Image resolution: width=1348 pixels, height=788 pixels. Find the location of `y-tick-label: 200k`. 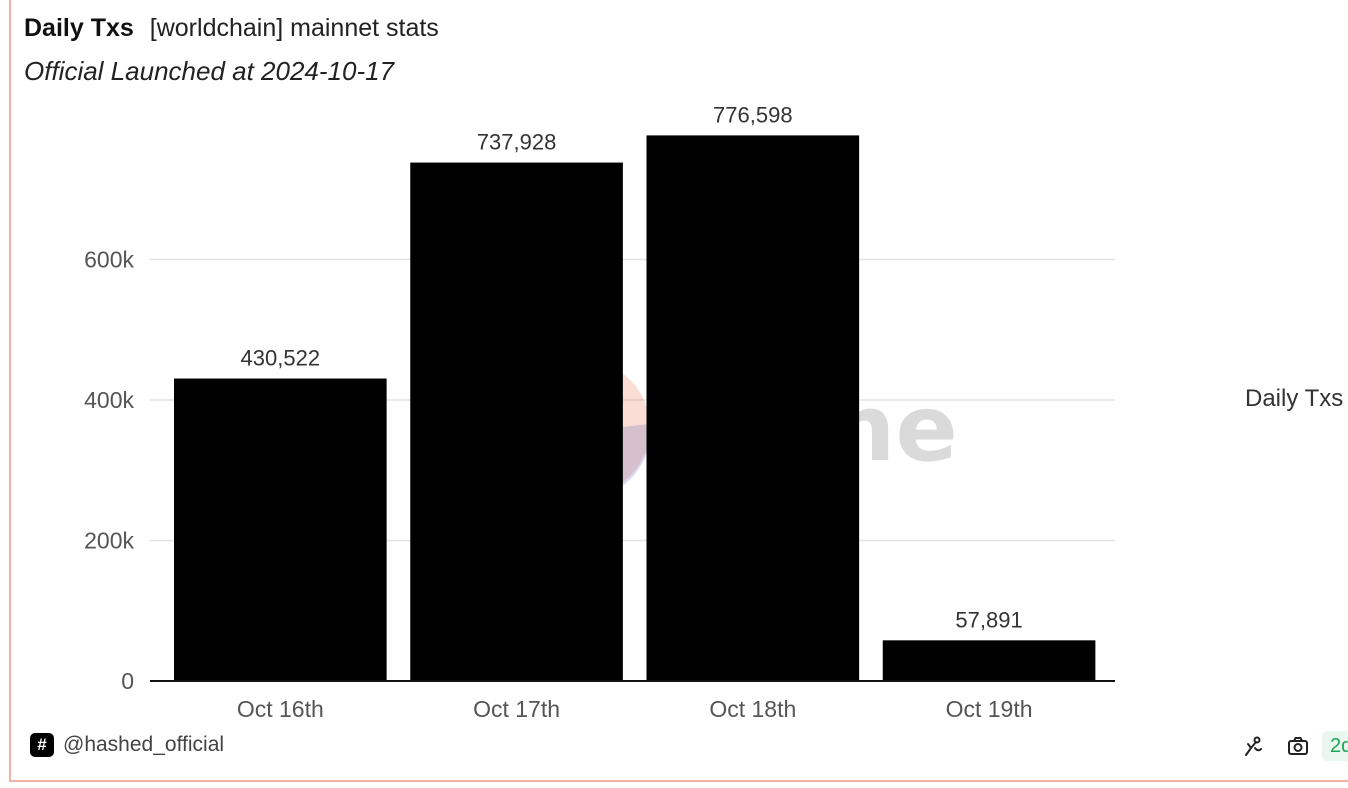

y-tick-label: 200k is located at coordinates (109, 540).